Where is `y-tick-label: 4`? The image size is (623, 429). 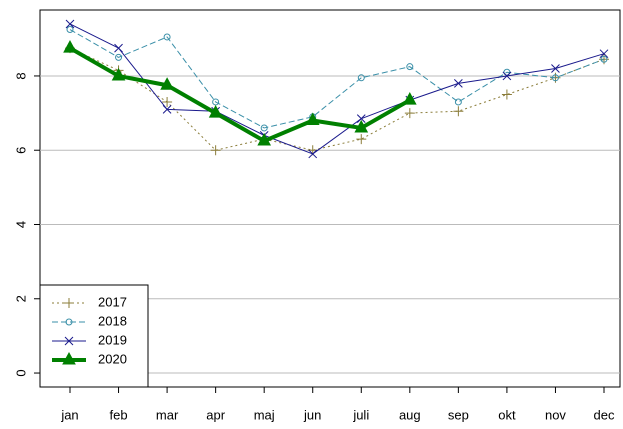
y-tick-label: 4 is located at coordinates (20, 224).